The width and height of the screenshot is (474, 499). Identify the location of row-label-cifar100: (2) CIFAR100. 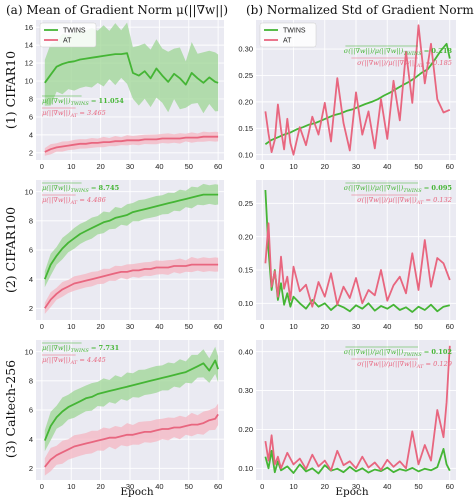
(10, 250).